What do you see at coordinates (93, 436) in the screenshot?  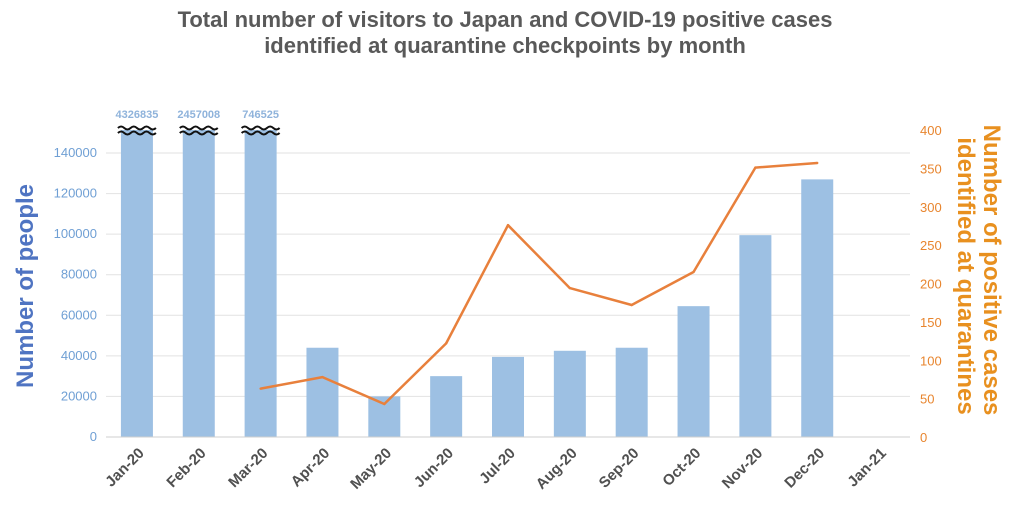 I see `y-tick-left-0: 0` at bounding box center [93, 436].